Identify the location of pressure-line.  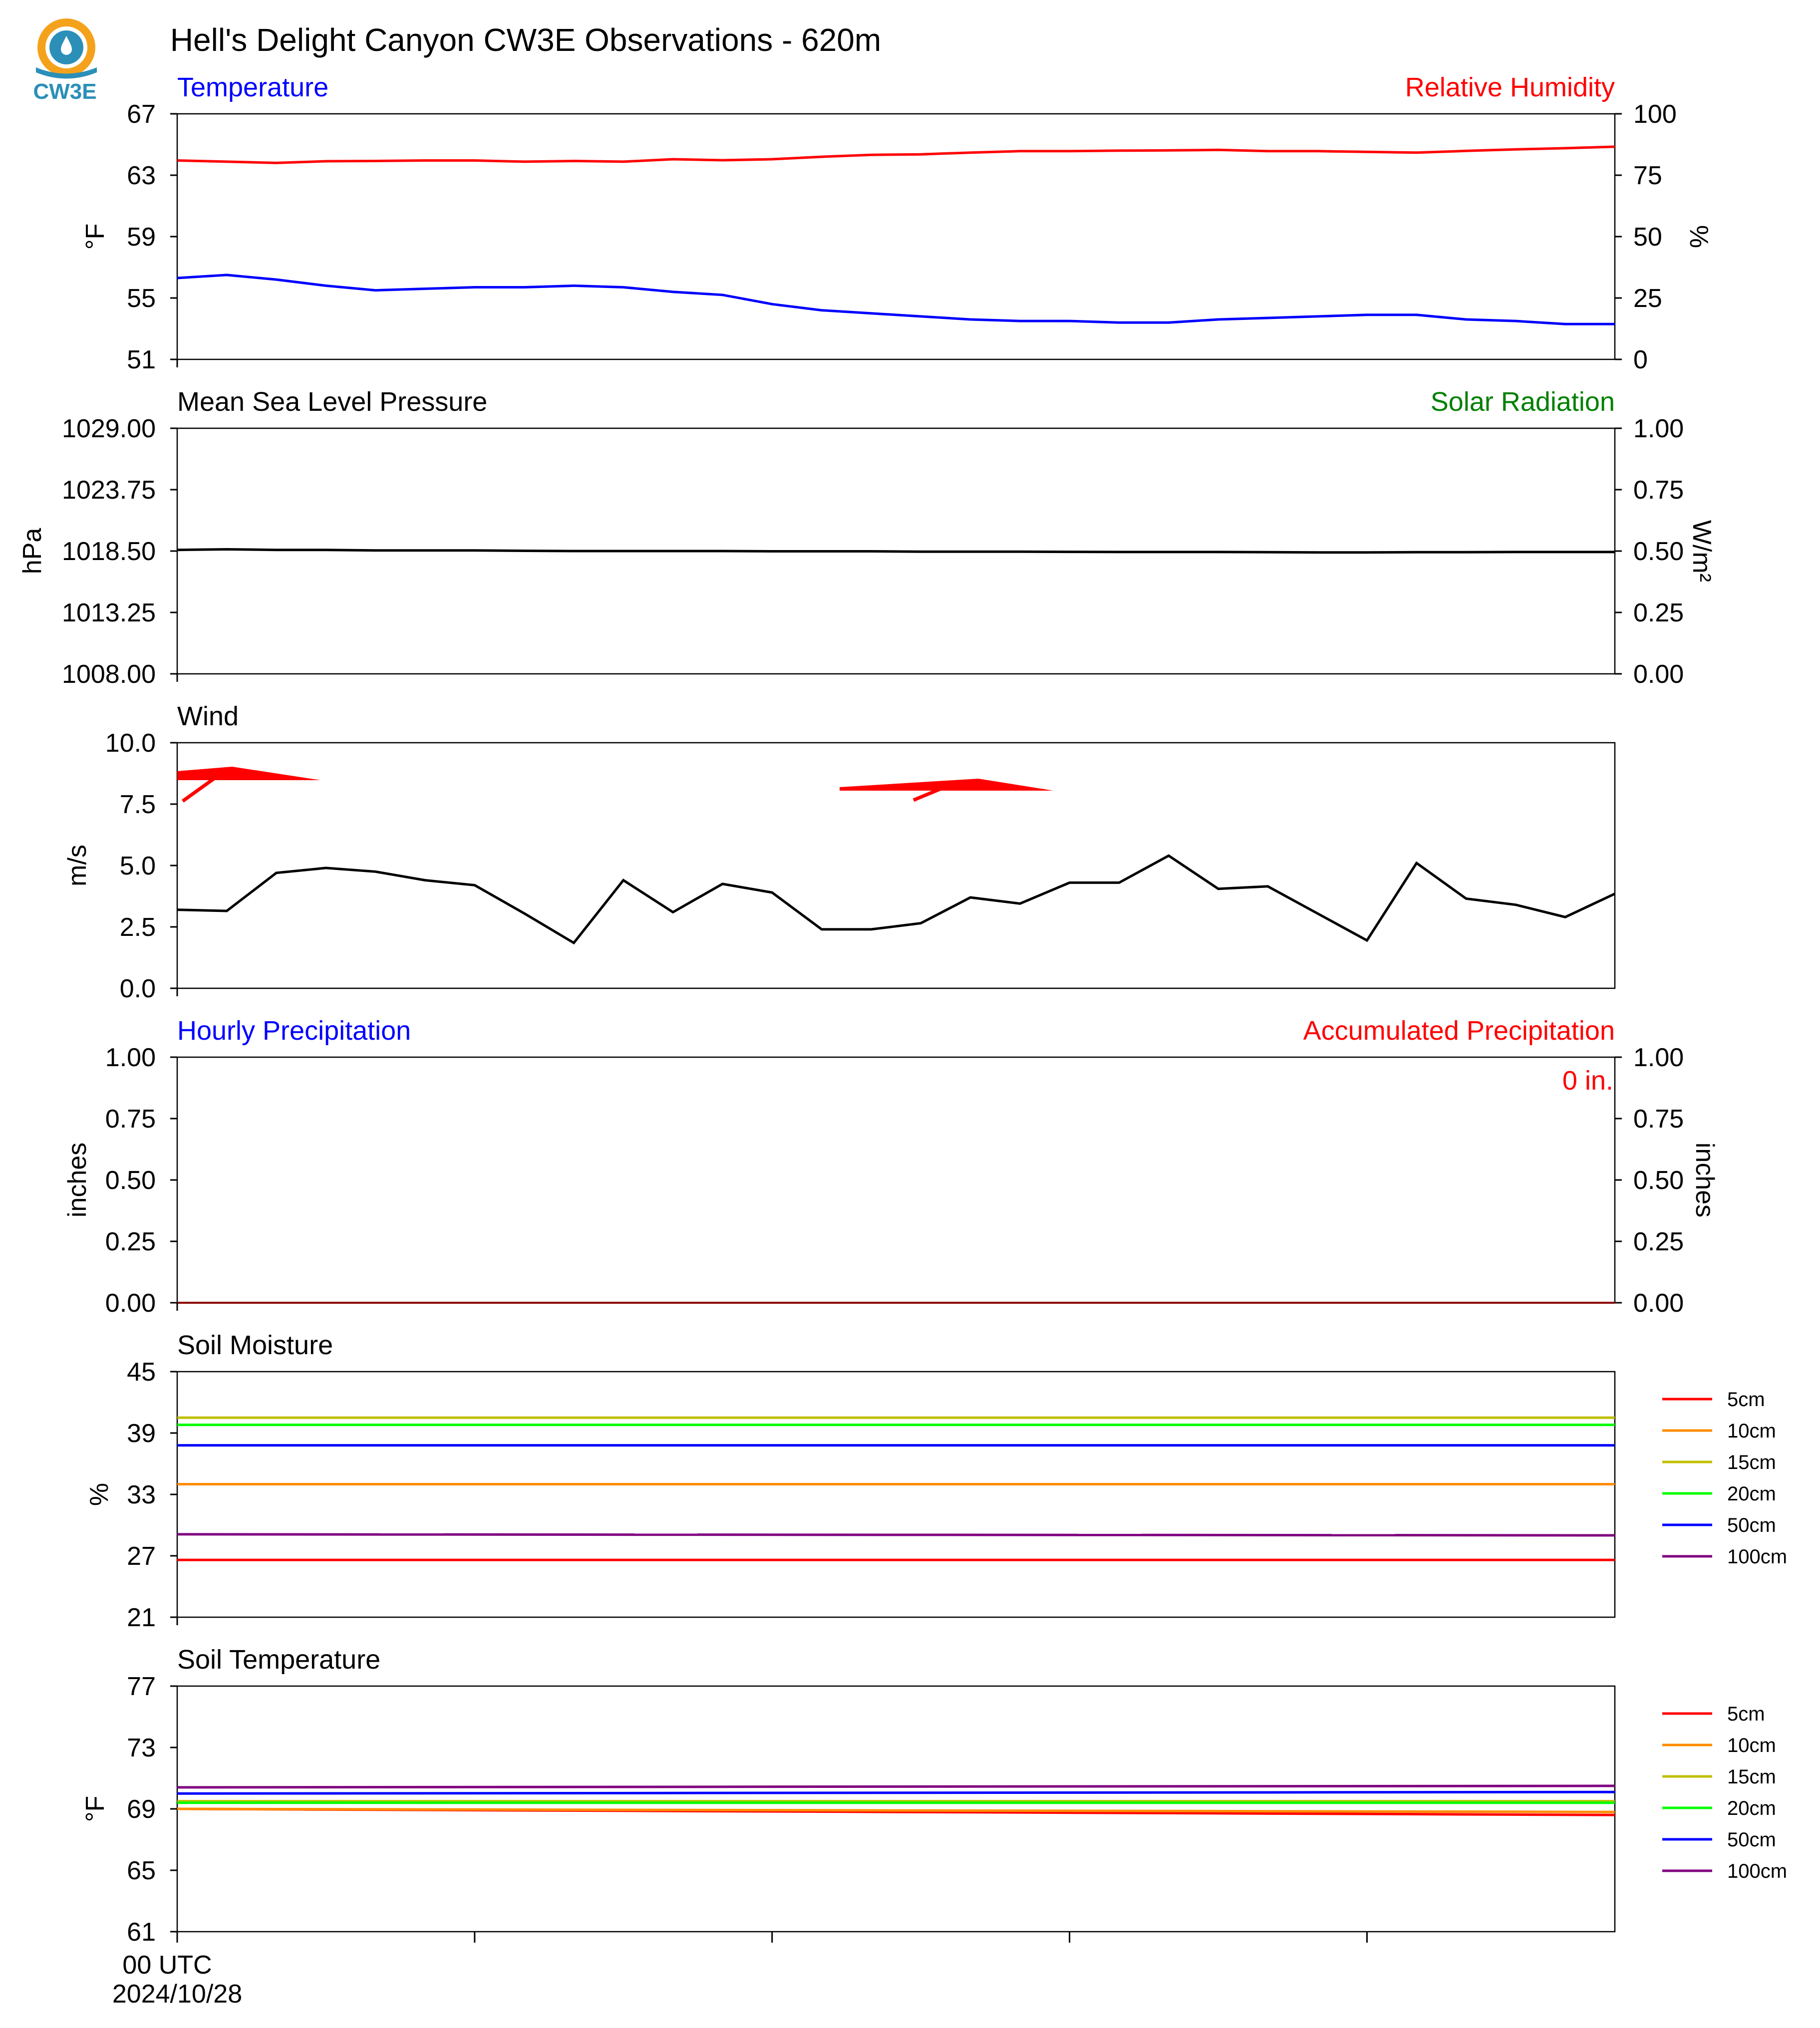
(896, 551).